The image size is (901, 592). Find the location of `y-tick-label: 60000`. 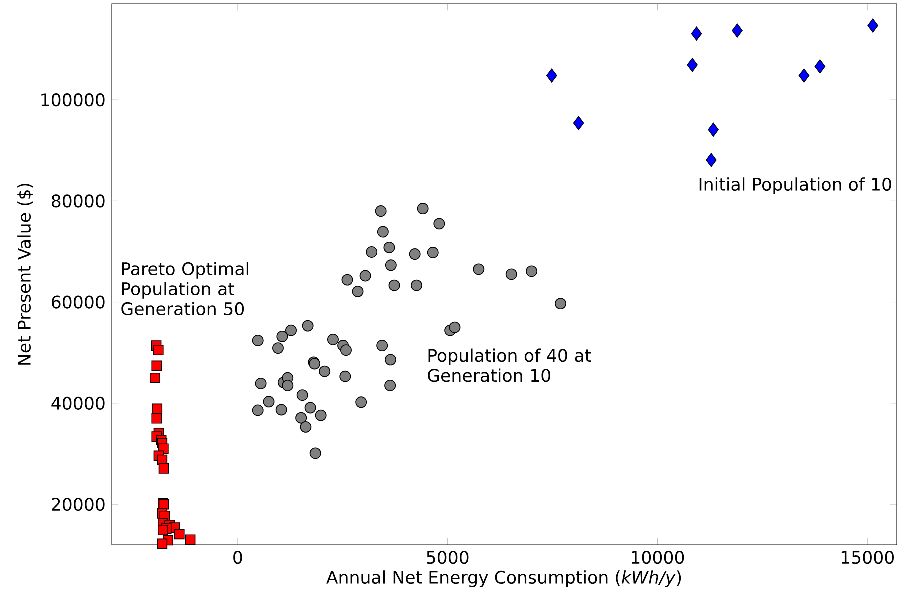

y-tick-label: 60000 is located at coordinates (78, 302).